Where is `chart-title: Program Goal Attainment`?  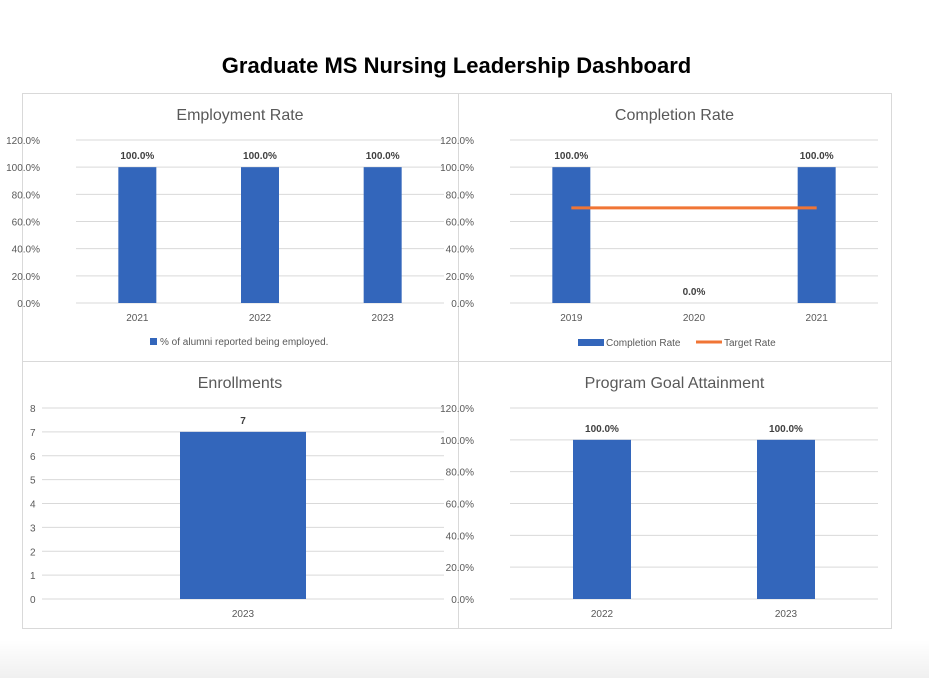 chart-title: Program Goal Attainment is located at coordinates (675, 383).